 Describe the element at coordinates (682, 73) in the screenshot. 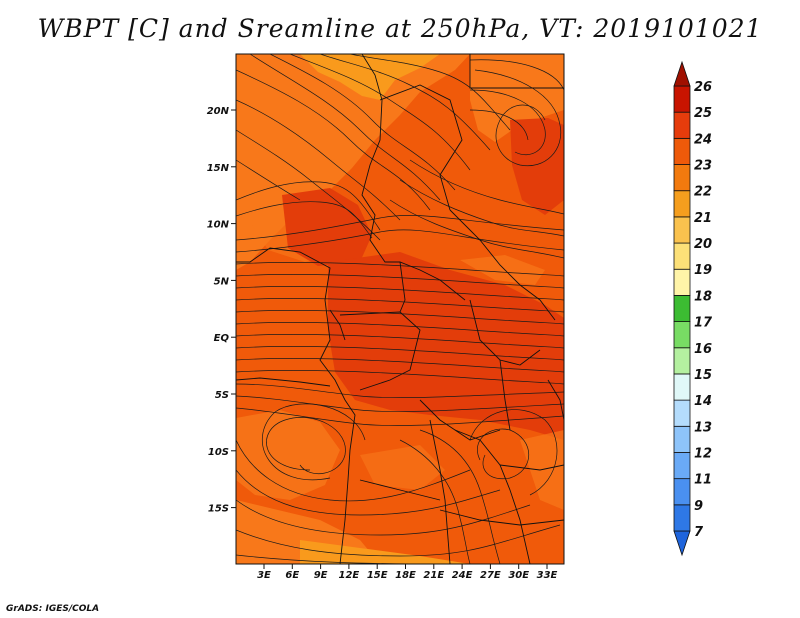

I see `colorbar-high-arrow` at that location.